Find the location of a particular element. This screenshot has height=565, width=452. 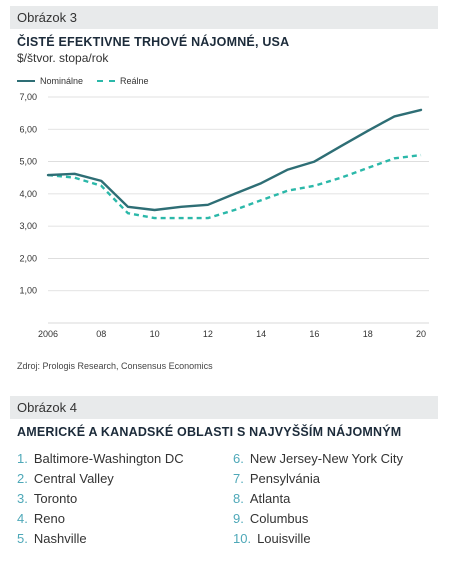

region-list-item: 1. Baltimore-Washington DC is located at coordinates (100, 458).